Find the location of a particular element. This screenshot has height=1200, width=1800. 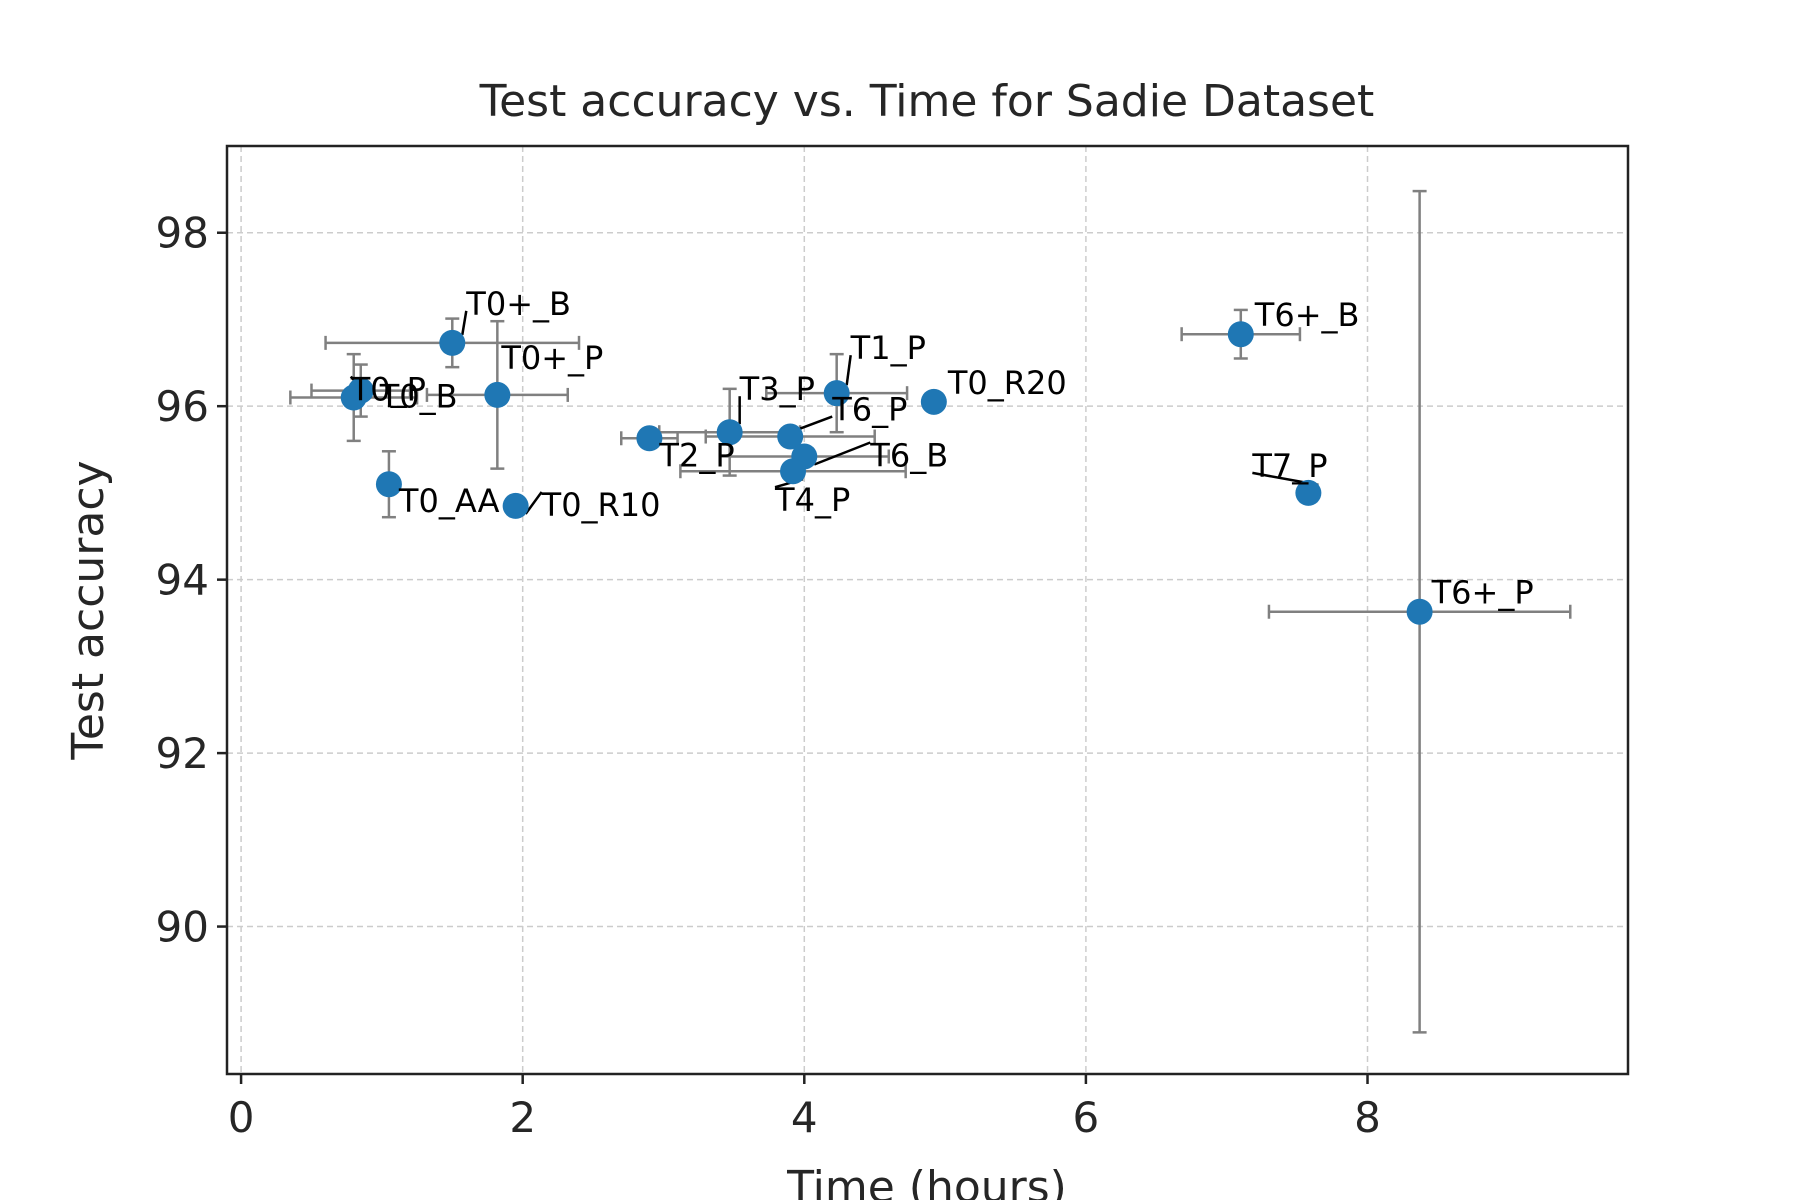

y-axis-label: Test accuracy is located at coordinates (88, 610).